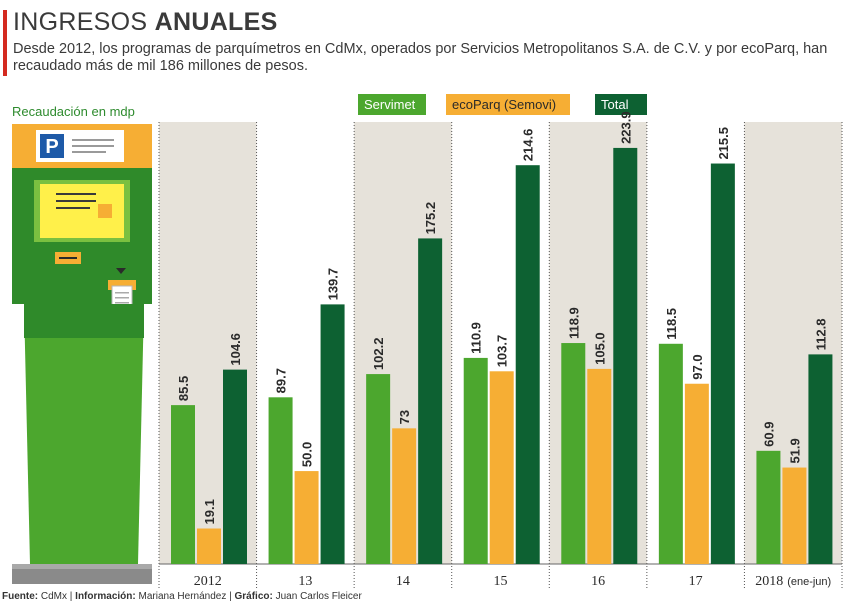 The width and height of the screenshot is (848, 606). Describe the element at coordinates (121, 271) in the screenshot. I see `ticket-arrow-icon` at that location.